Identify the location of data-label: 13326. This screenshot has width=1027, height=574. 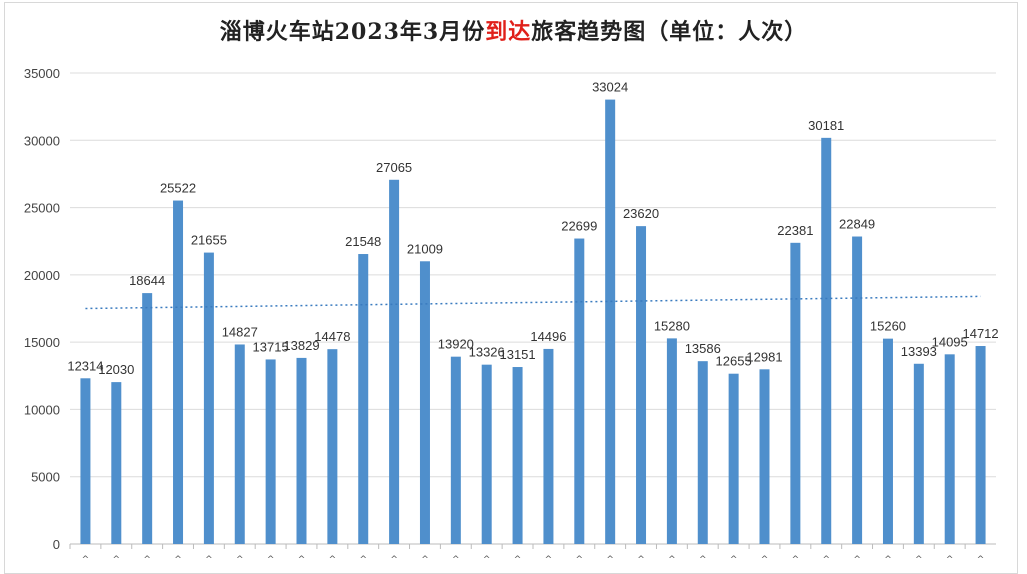
(487, 352).